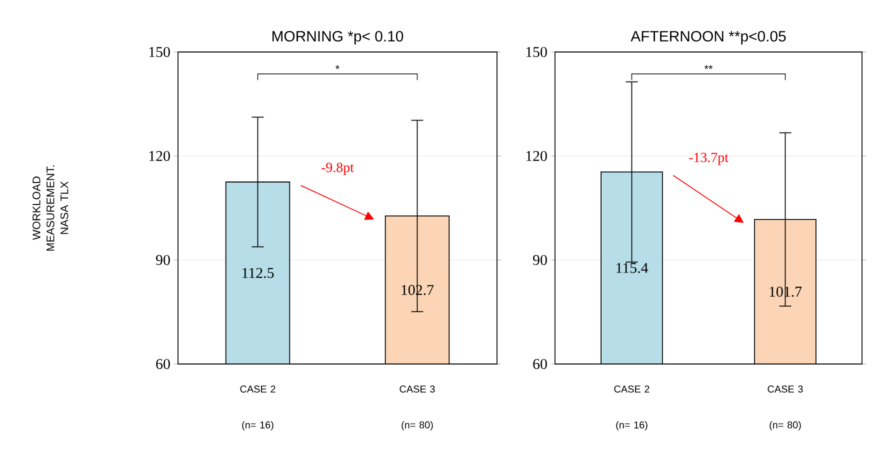  What do you see at coordinates (338, 37) in the screenshot?
I see `chart-title: MORNING *p< 0.10` at bounding box center [338, 37].